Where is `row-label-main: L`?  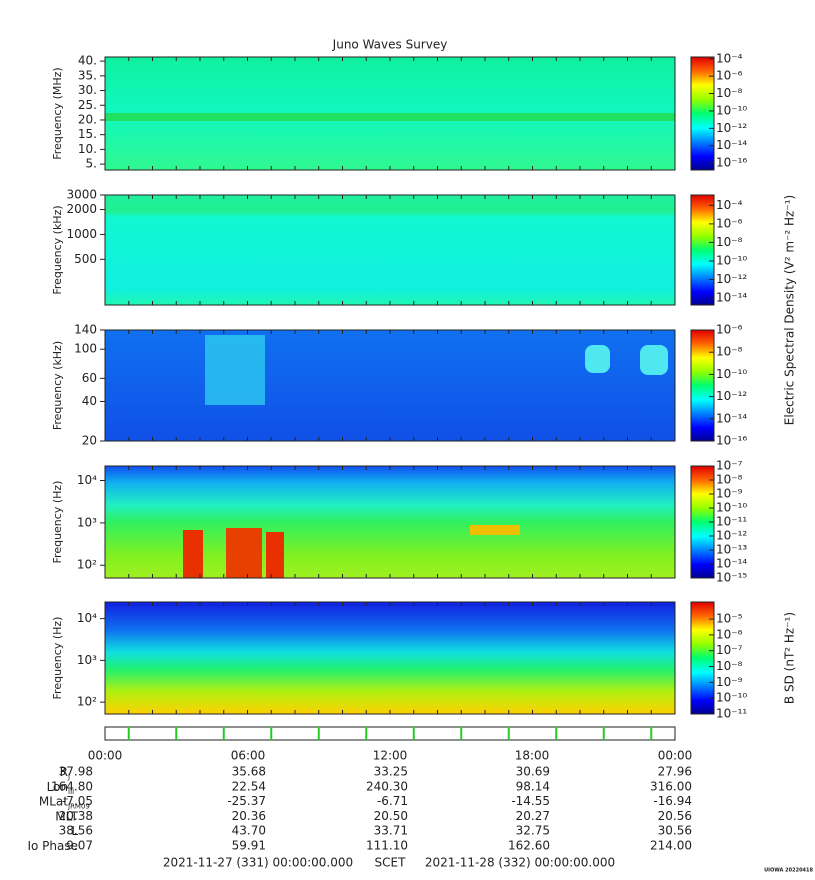
row-label-main: L is located at coordinates (74, 831).